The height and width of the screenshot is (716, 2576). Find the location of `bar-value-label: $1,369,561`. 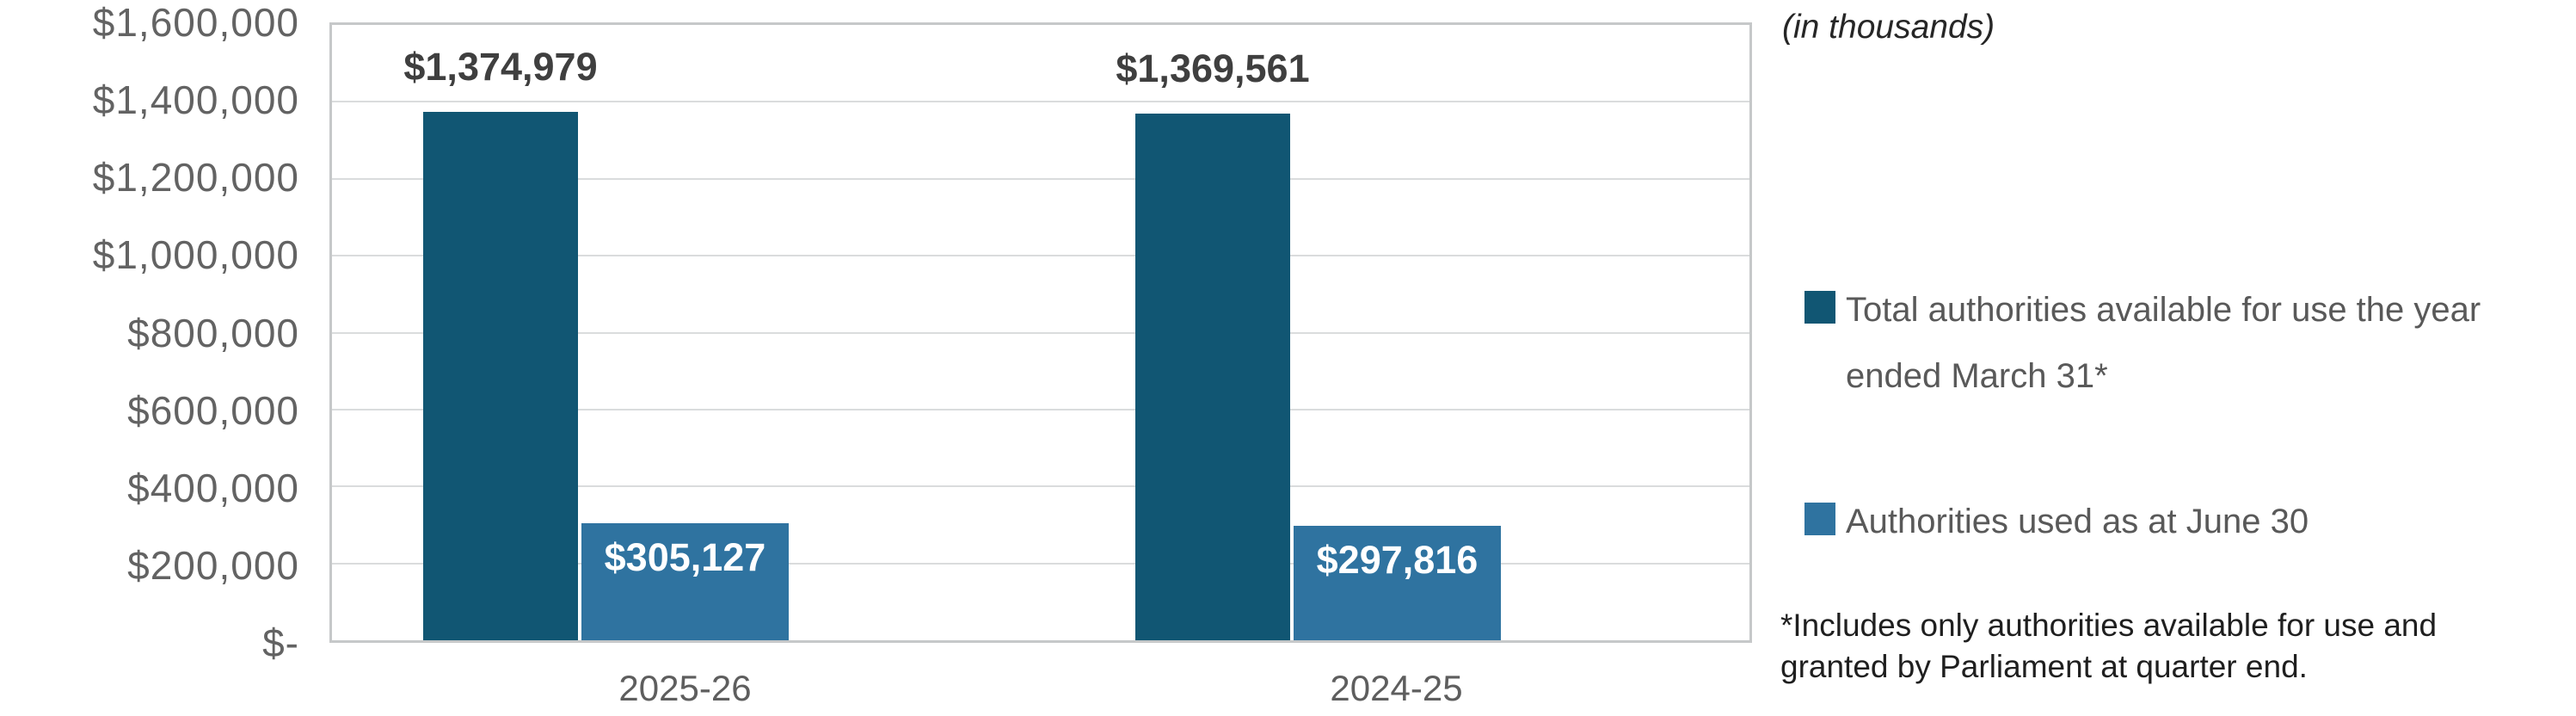

bar-value-label: $1,369,561 is located at coordinates (1213, 68).